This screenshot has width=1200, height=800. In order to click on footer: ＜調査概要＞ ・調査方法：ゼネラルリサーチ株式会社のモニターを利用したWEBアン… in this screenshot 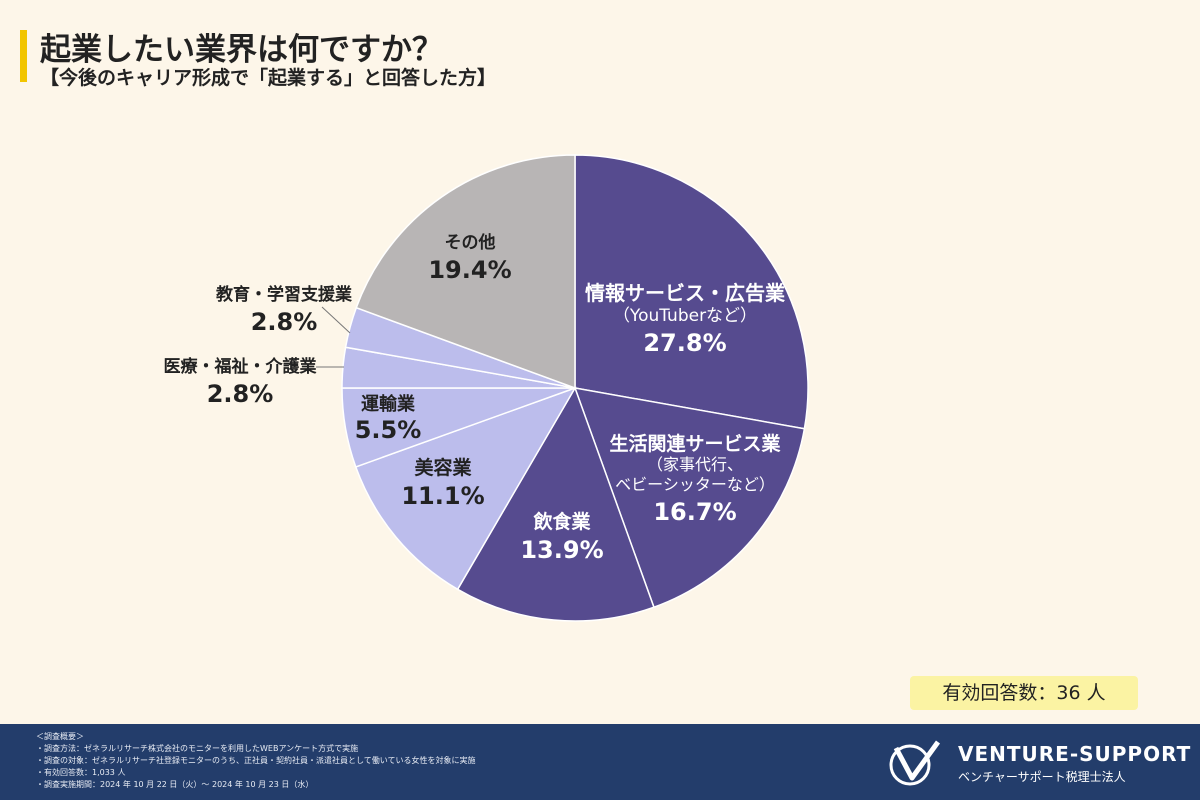, I will do `click(600, 762)`.